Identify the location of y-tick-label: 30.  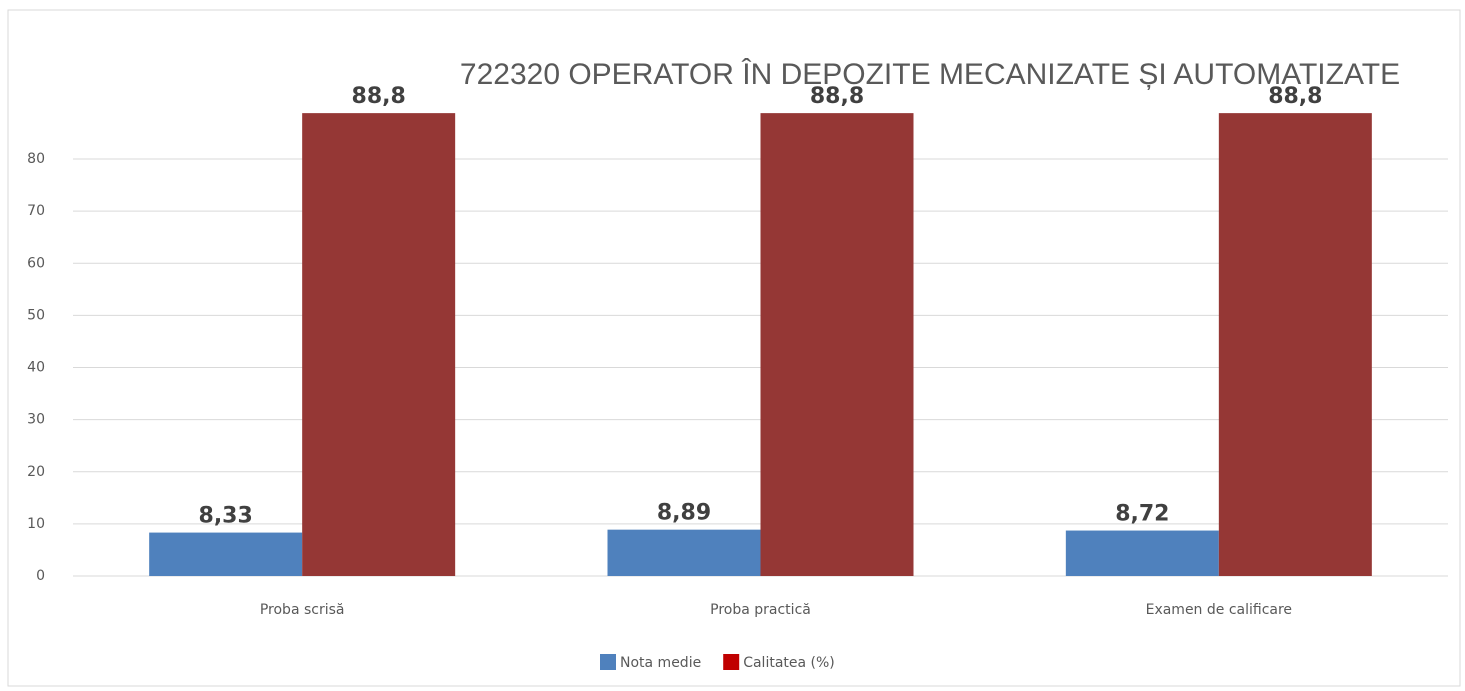
(36, 420).